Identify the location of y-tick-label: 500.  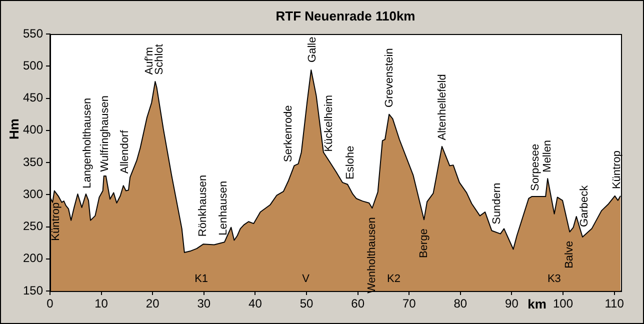
(33, 65).